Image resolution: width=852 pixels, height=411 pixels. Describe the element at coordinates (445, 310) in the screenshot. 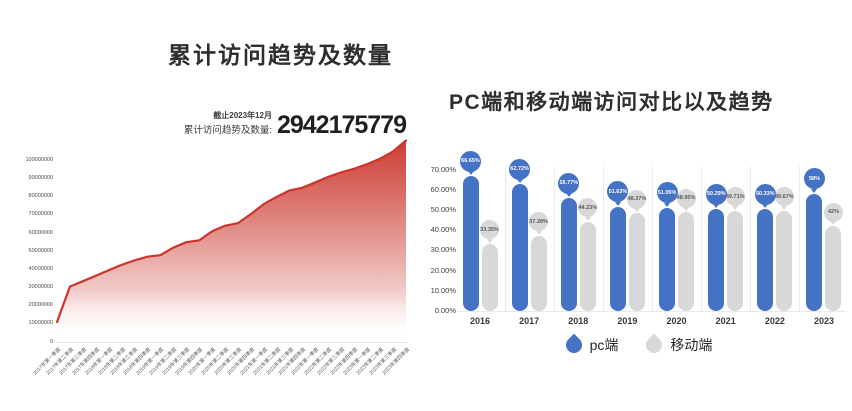

I see `right-y-axis-label: 0.00%` at that location.